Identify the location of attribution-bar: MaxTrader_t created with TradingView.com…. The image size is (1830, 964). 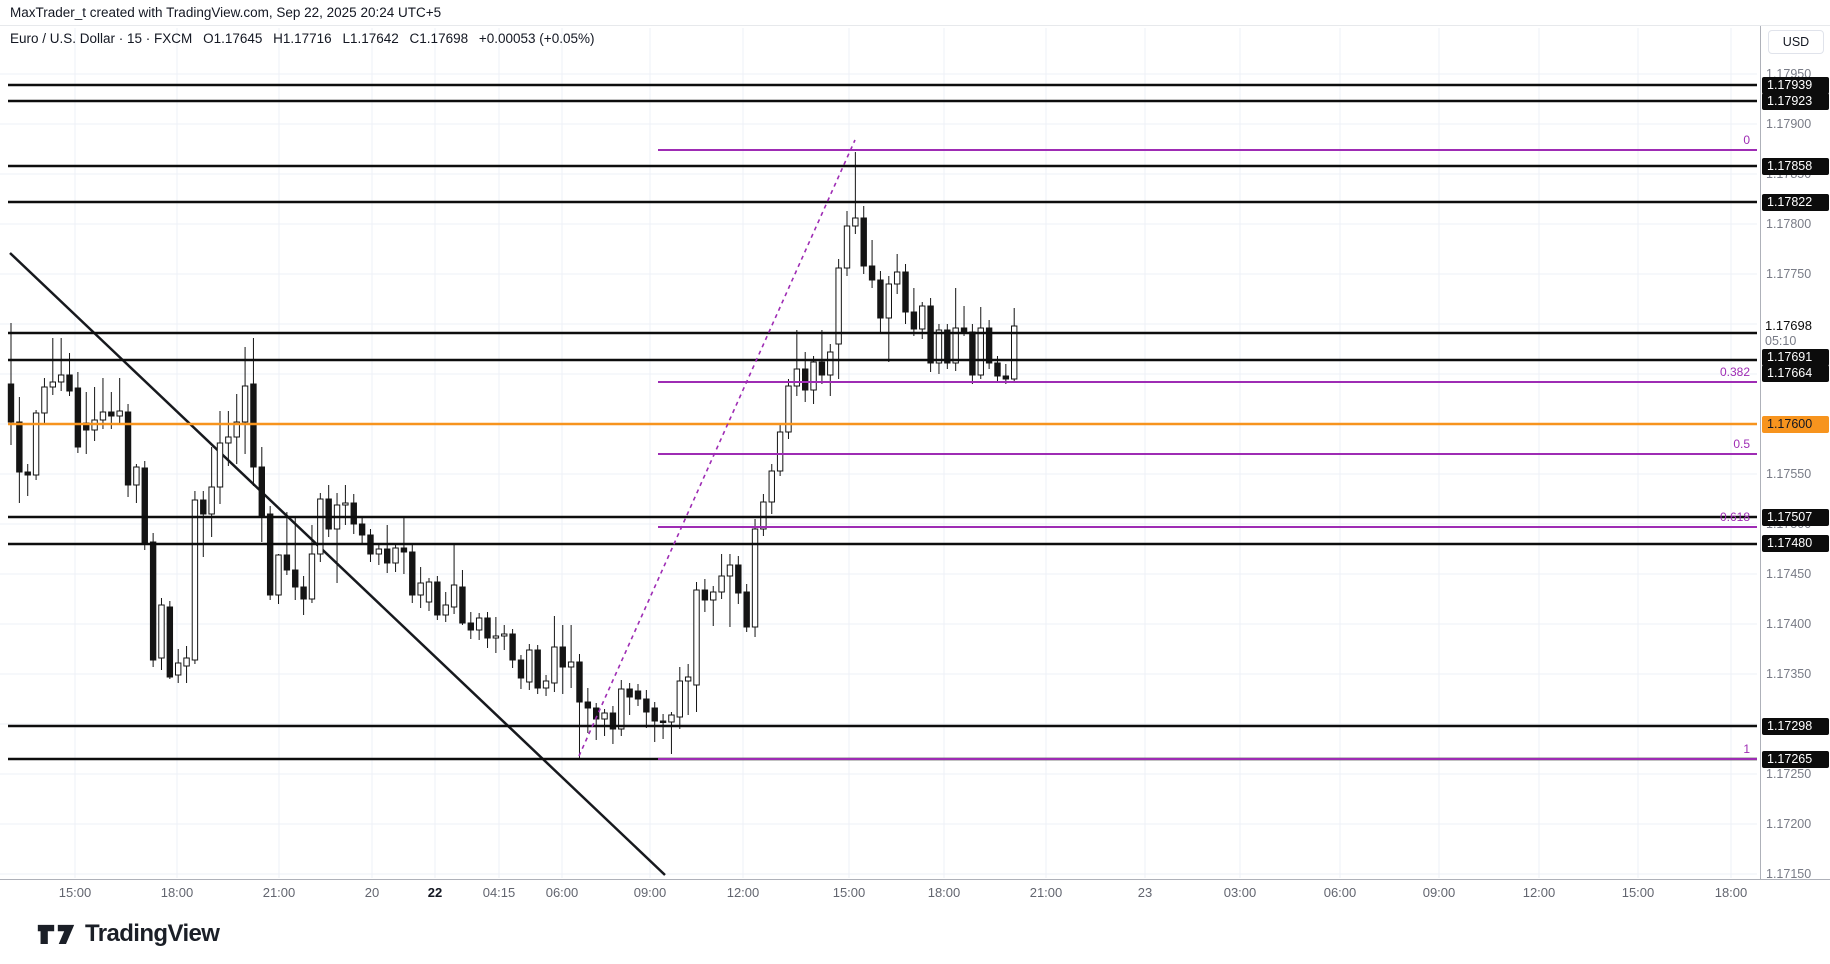
(915, 13).